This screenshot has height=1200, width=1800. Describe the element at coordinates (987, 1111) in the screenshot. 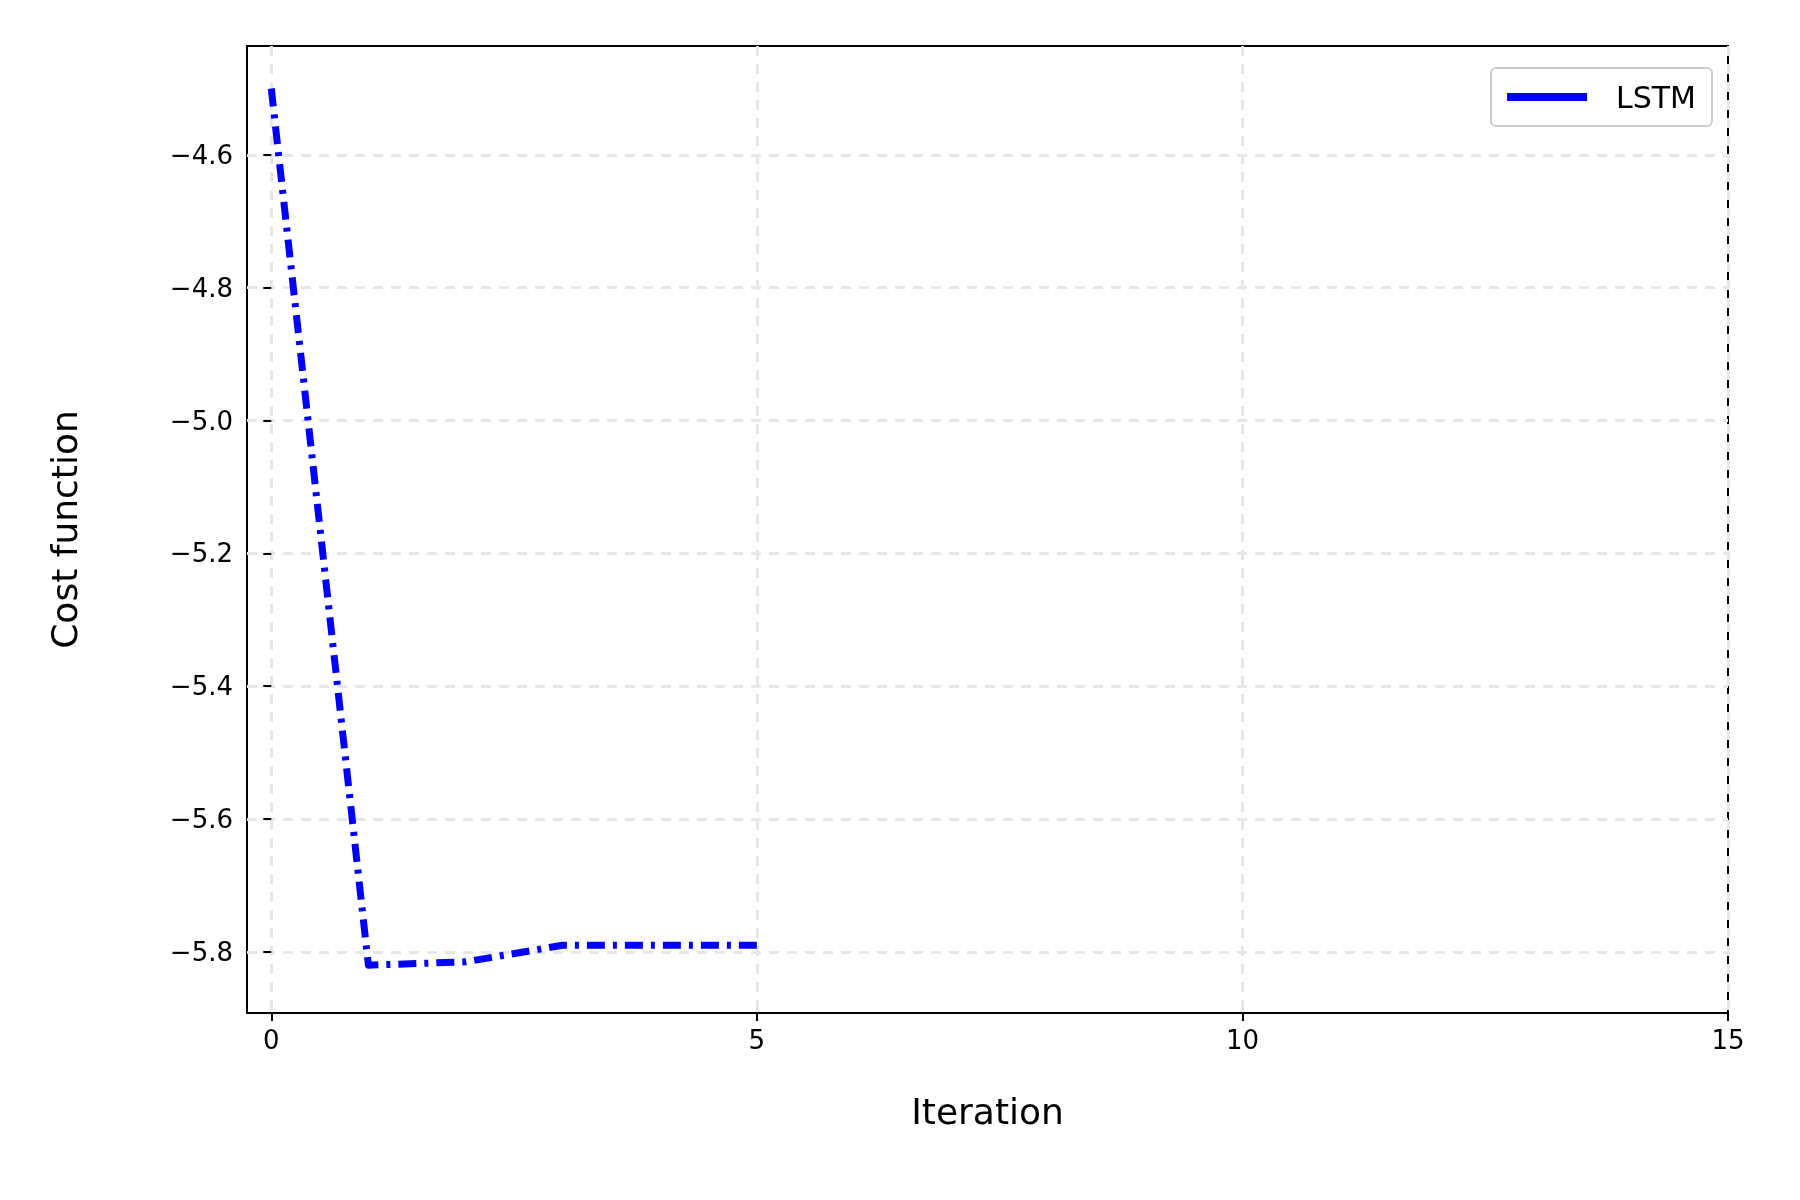

I see `x-axis-title: Iteration` at that location.